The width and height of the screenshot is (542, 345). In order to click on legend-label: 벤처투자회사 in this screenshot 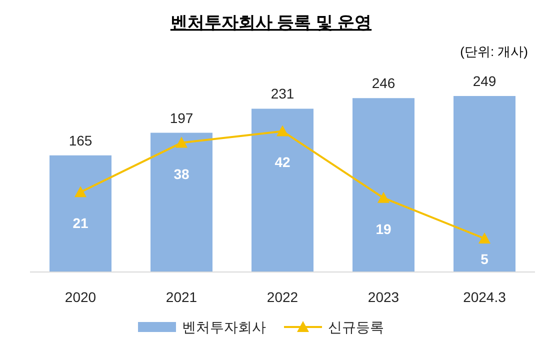, I will do `click(224, 327)`.